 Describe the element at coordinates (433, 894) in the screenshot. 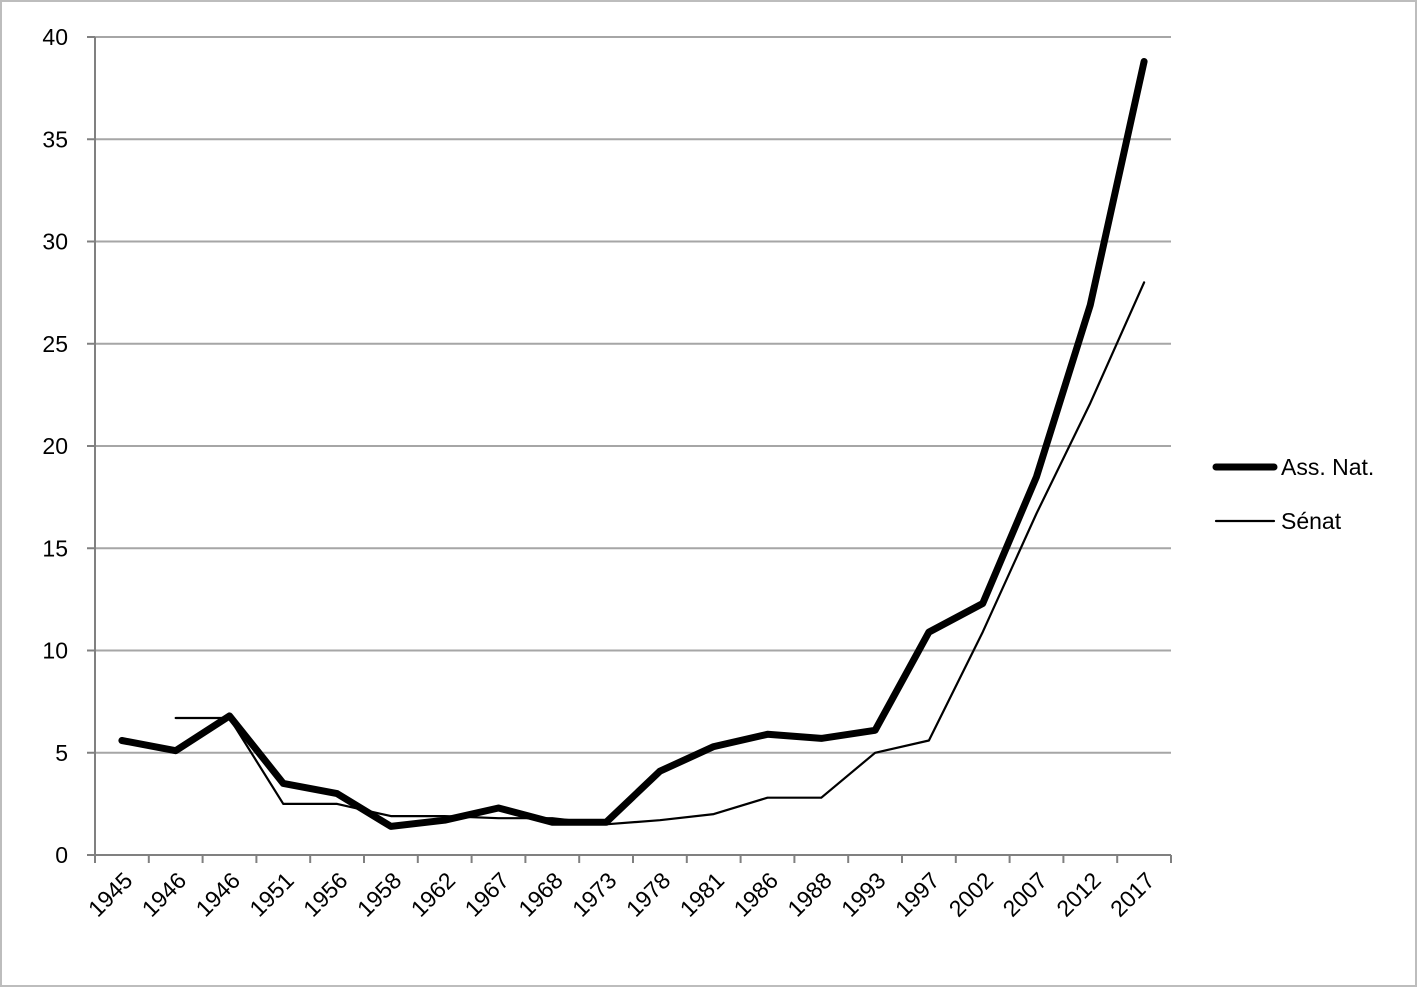

I see `x-tick-label-1962: 1962` at that location.